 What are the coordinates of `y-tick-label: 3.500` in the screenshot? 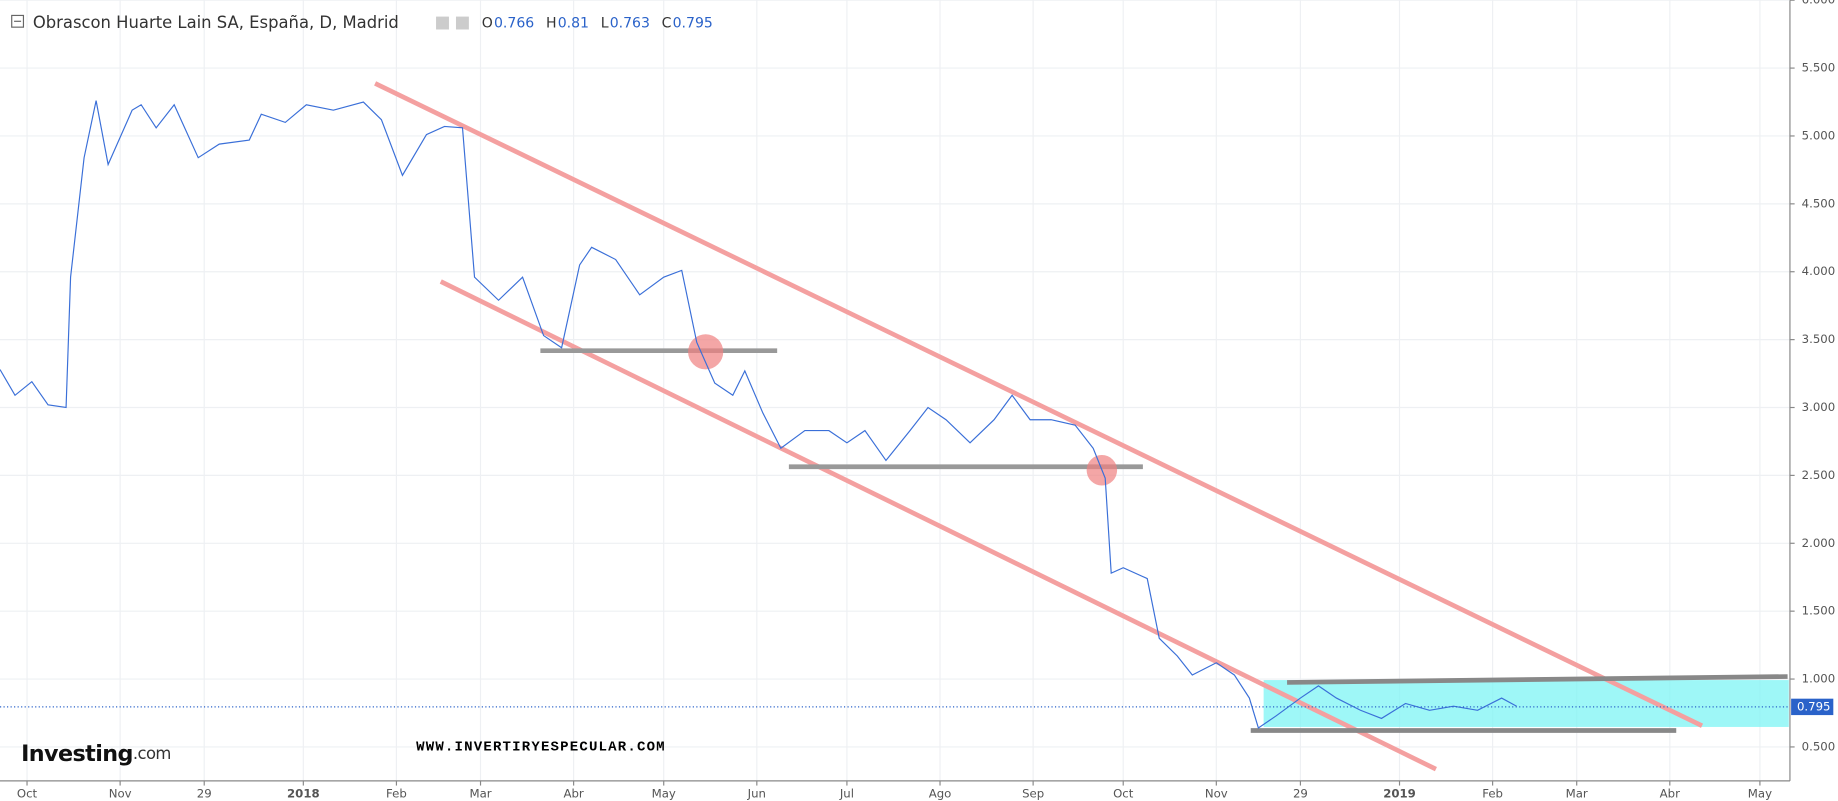 It's located at (1819, 339).